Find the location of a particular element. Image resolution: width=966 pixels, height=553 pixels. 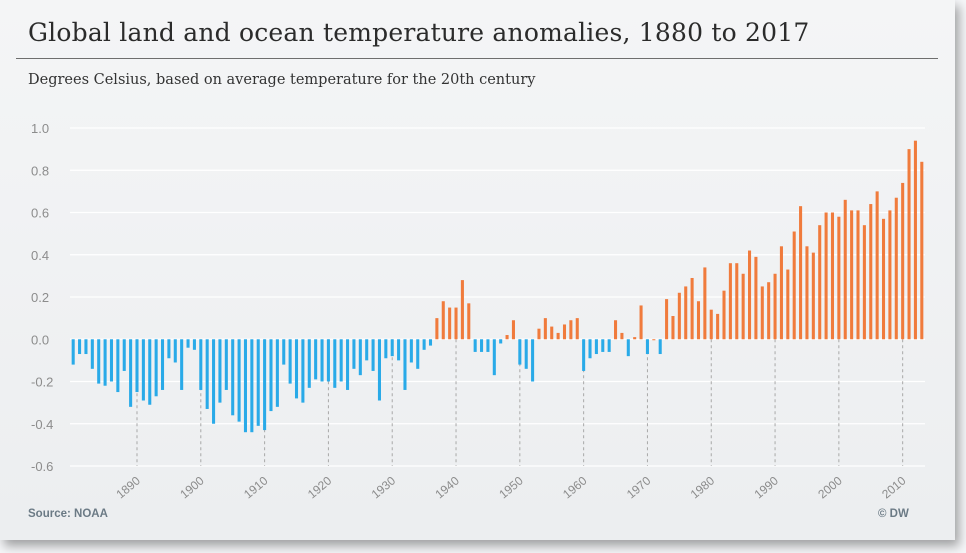

y-tick-label: -0.4 is located at coordinates (42, 424).